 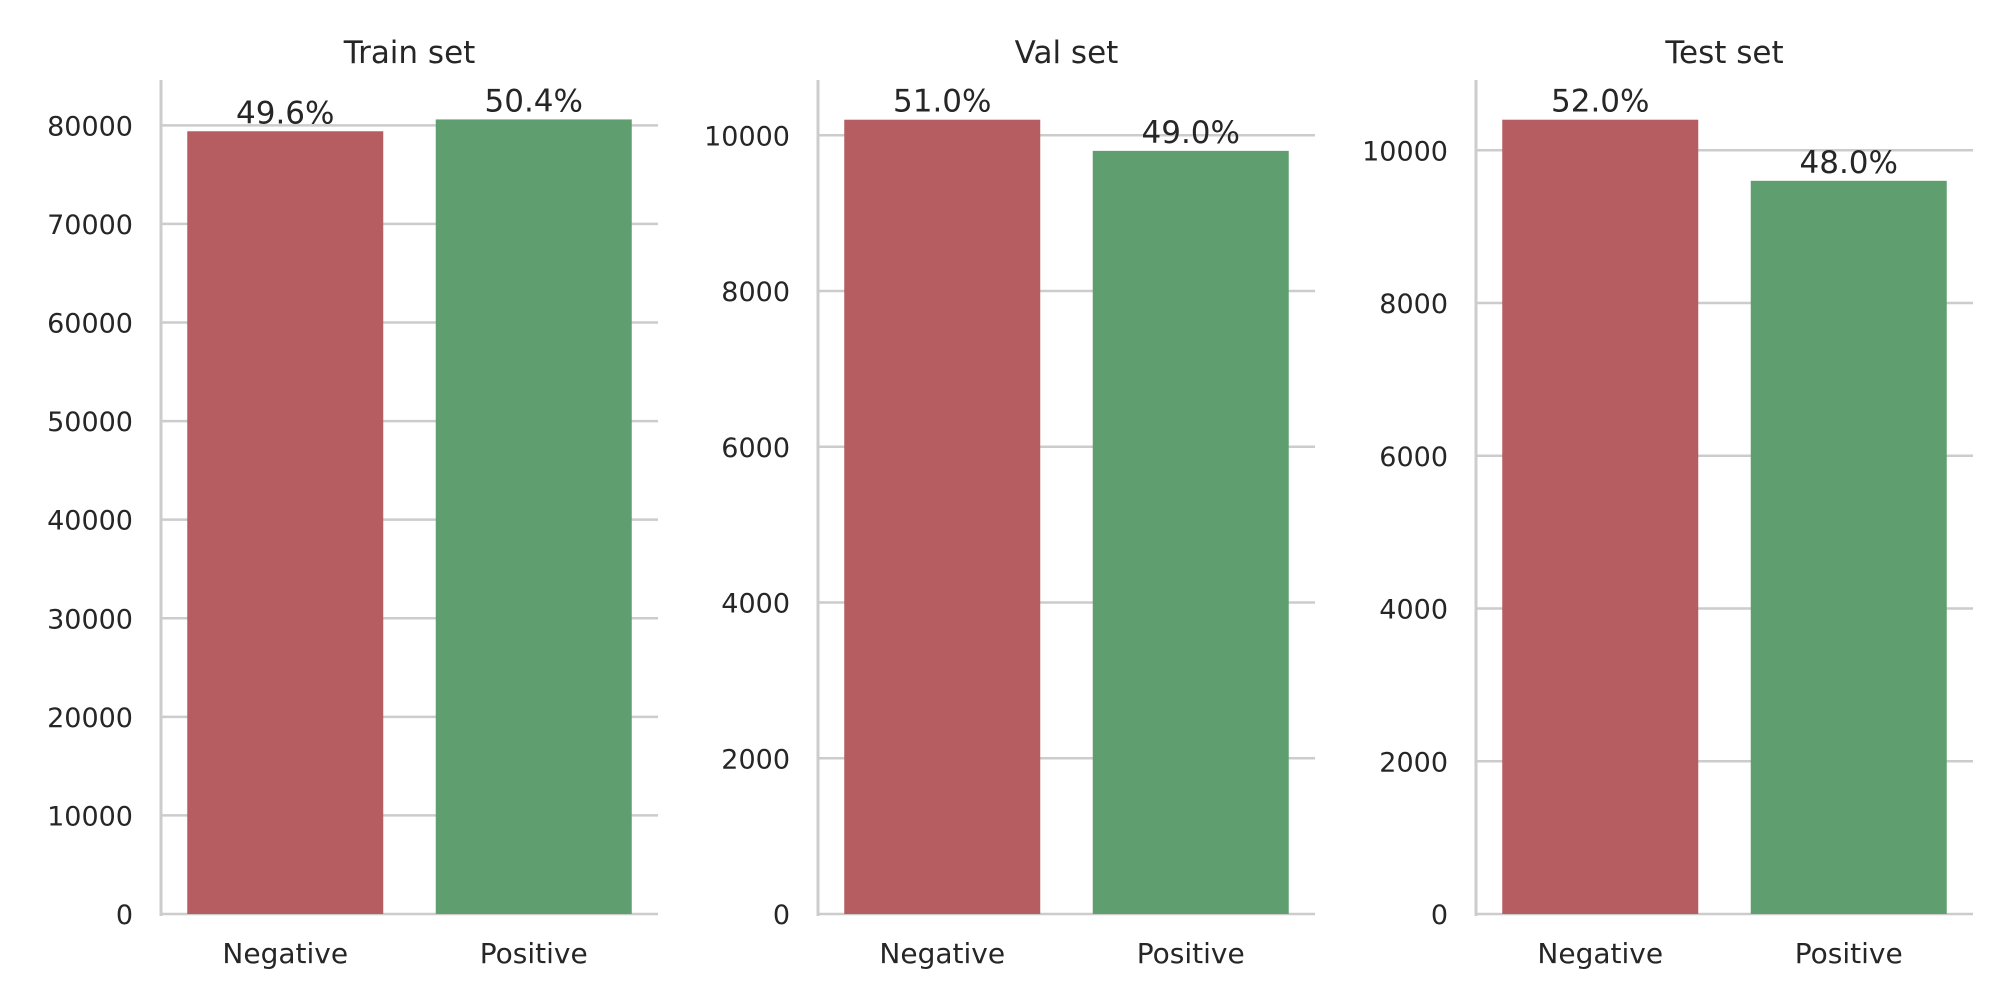 What do you see at coordinates (90, 619) in the screenshot?
I see `y-tick-label: 30000` at bounding box center [90, 619].